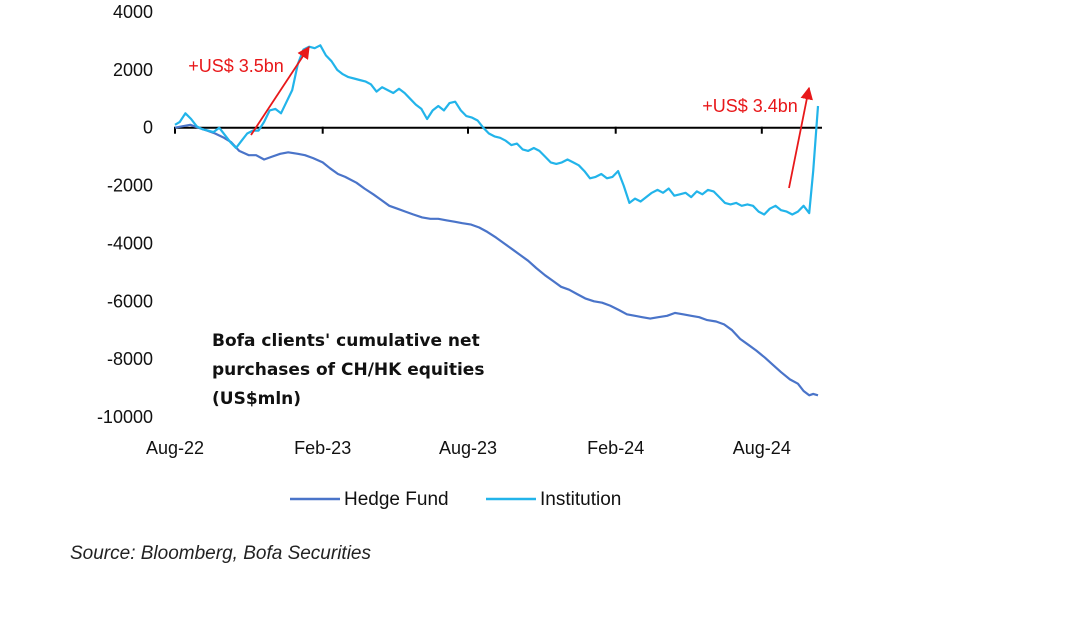 The width and height of the screenshot is (1080, 626). Describe the element at coordinates (455, 499) in the screenshot. I see `legend: Hedge Fund Institution` at that location.